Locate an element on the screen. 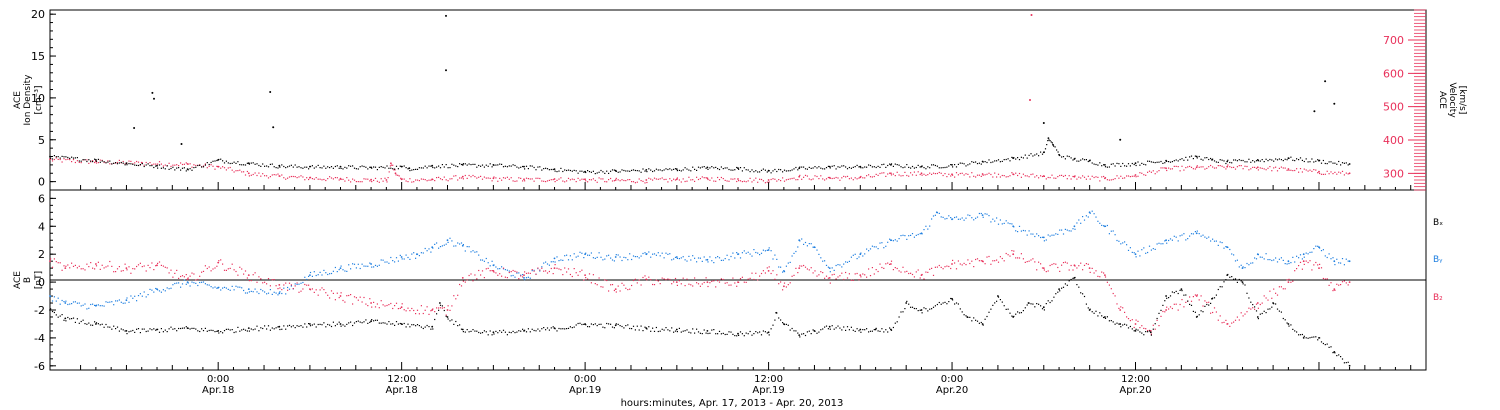  time-tick-label: 12:00 is located at coordinates (401, 379).